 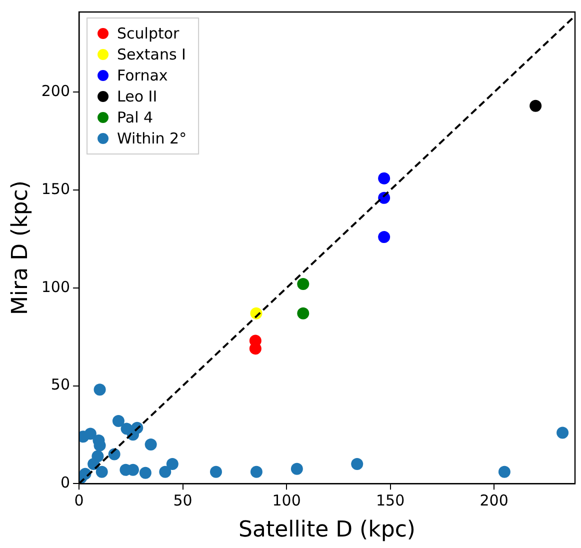 What do you see at coordinates (55, 189) in the screenshot?
I see `y-tick-label: 150` at bounding box center [55, 189].